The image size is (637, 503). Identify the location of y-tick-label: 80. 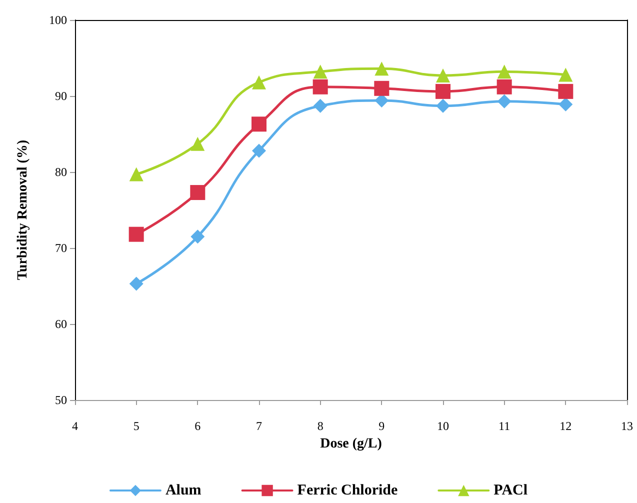
(61, 172).